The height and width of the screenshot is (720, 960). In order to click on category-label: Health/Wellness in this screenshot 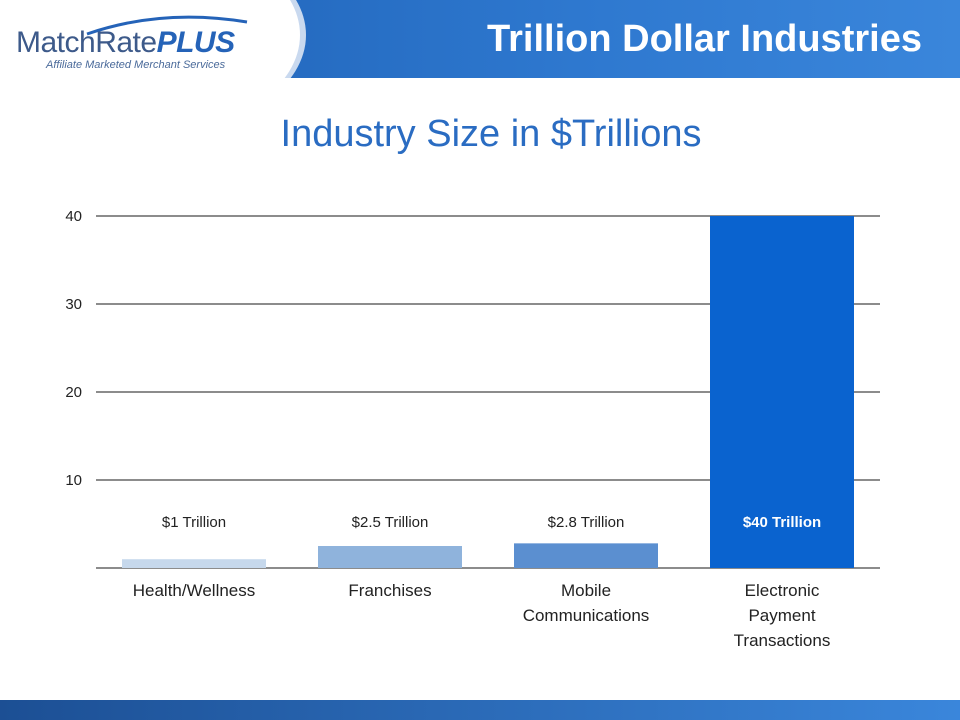, I will do `click(194, 590)`.